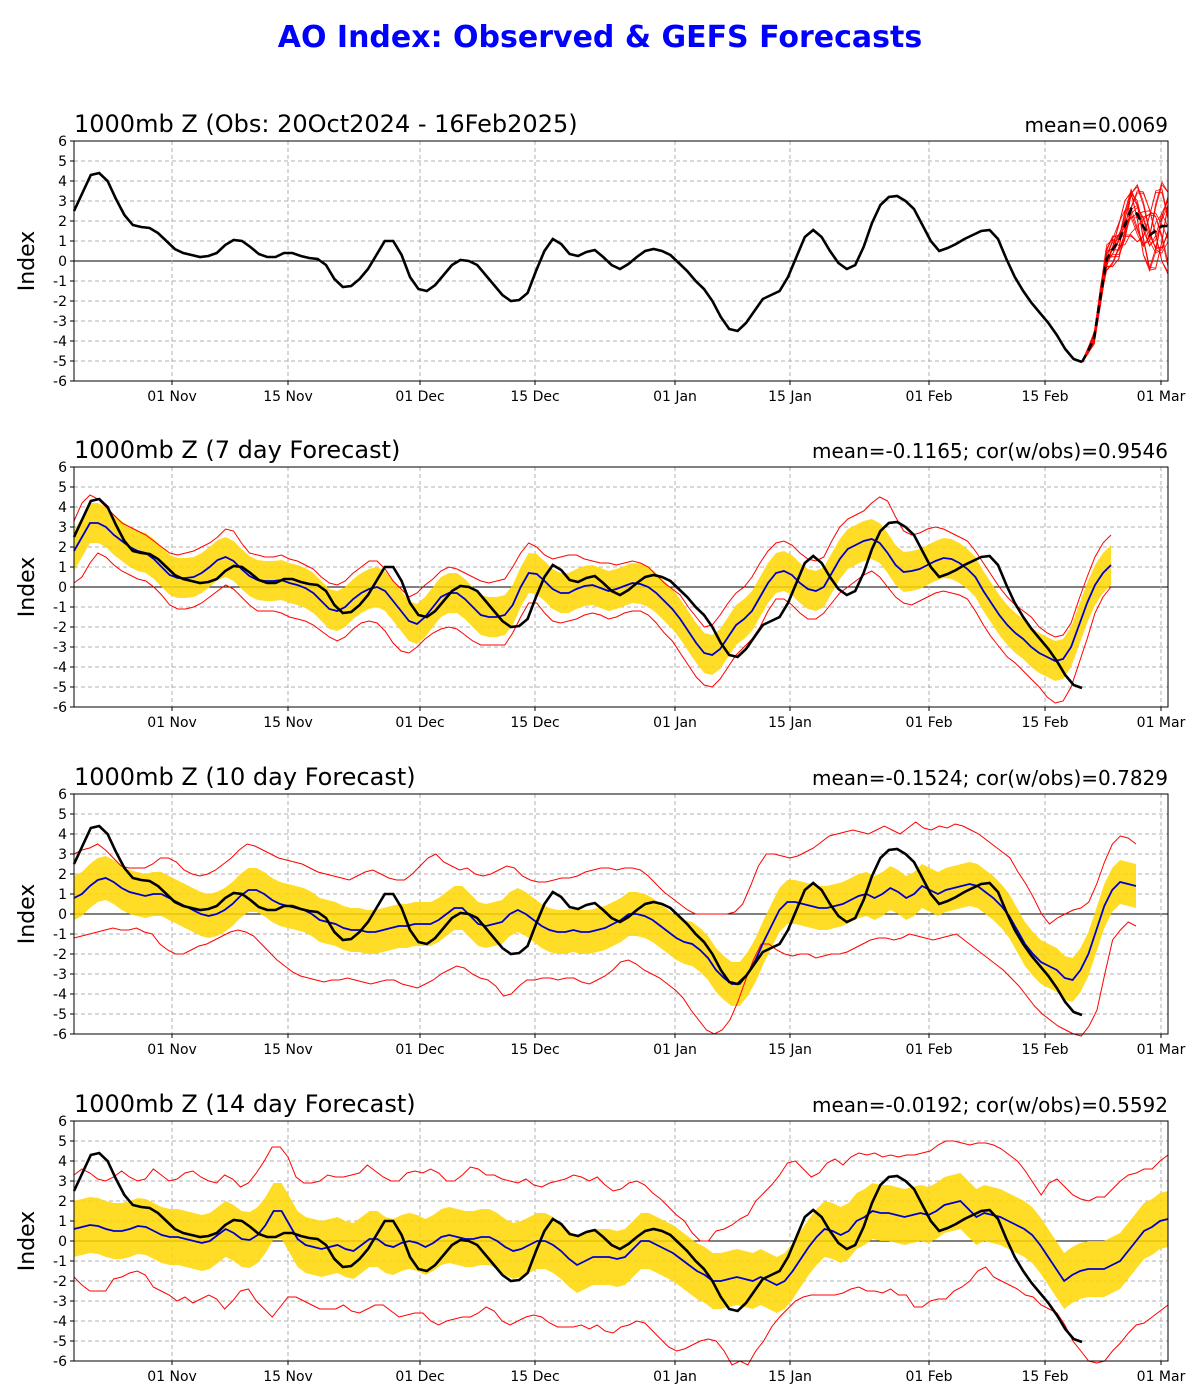 This screenshot has height=1400, width=1200. What do you see at coordinates (1096, 125) in the screenshot?
I see `panel-stat: mean=0.0069` at bounding box center [1096, 125].